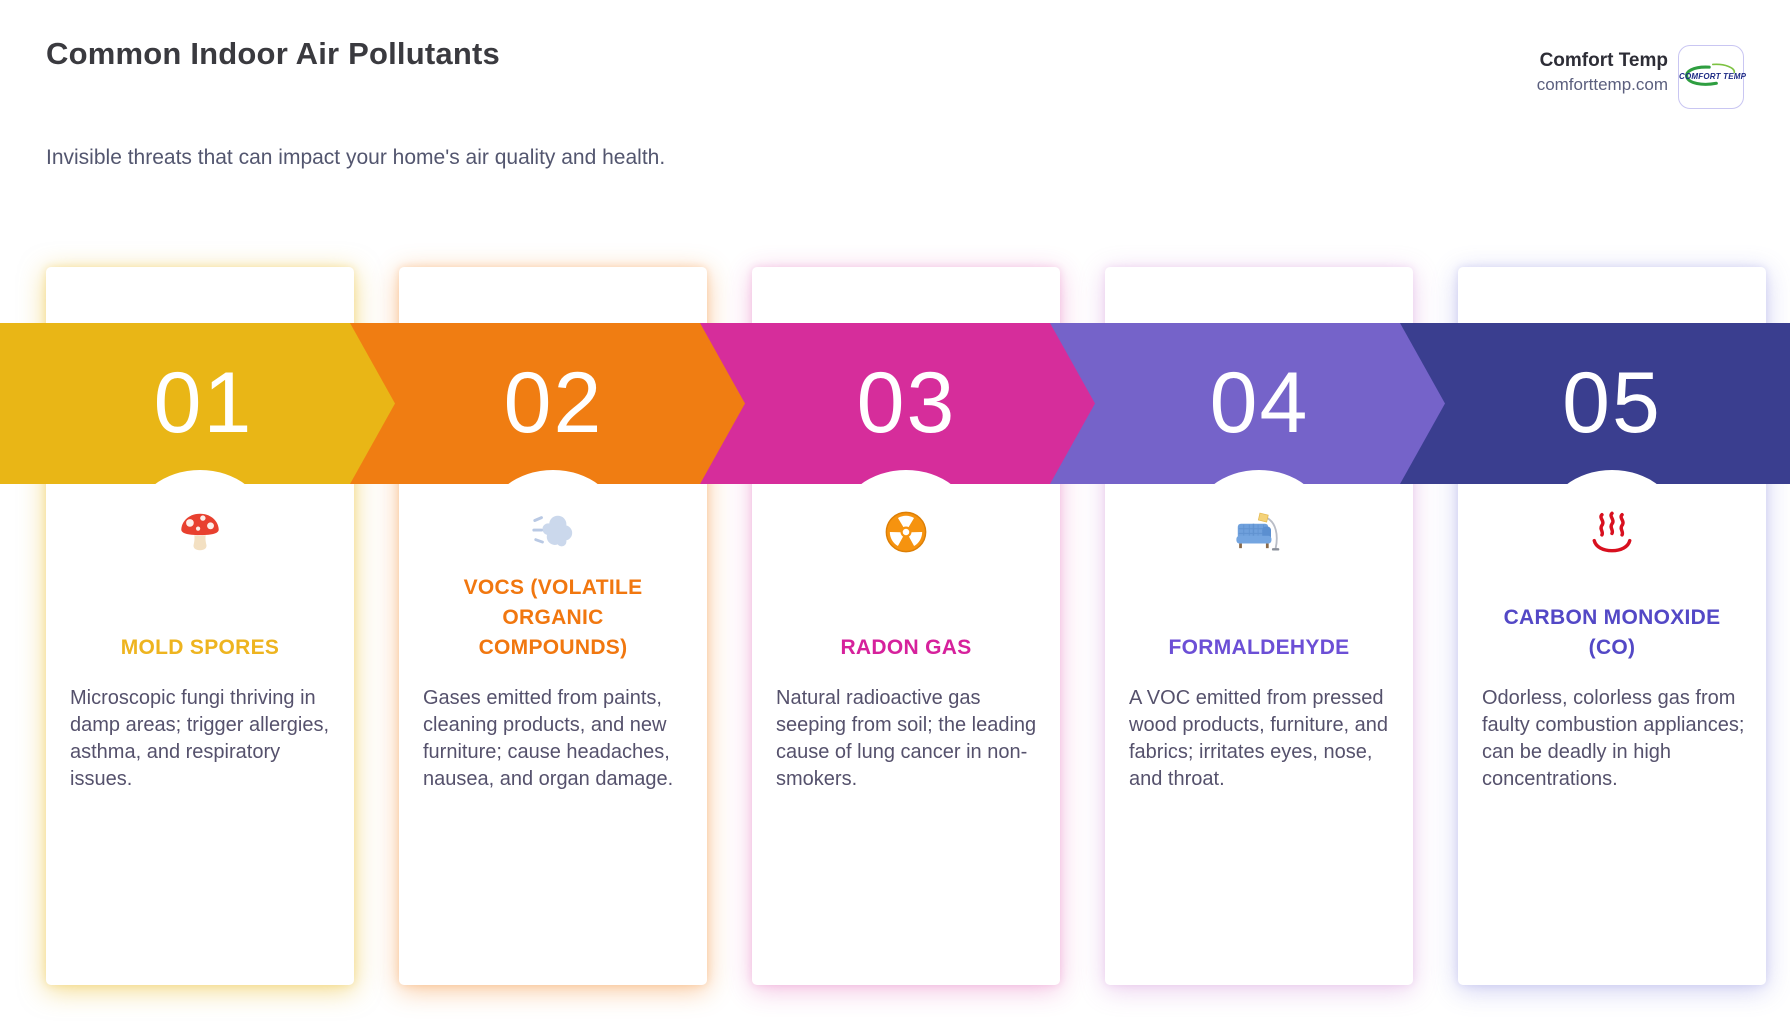  I want to click on brand-name: Comfort Temp, so click(1603, 60).